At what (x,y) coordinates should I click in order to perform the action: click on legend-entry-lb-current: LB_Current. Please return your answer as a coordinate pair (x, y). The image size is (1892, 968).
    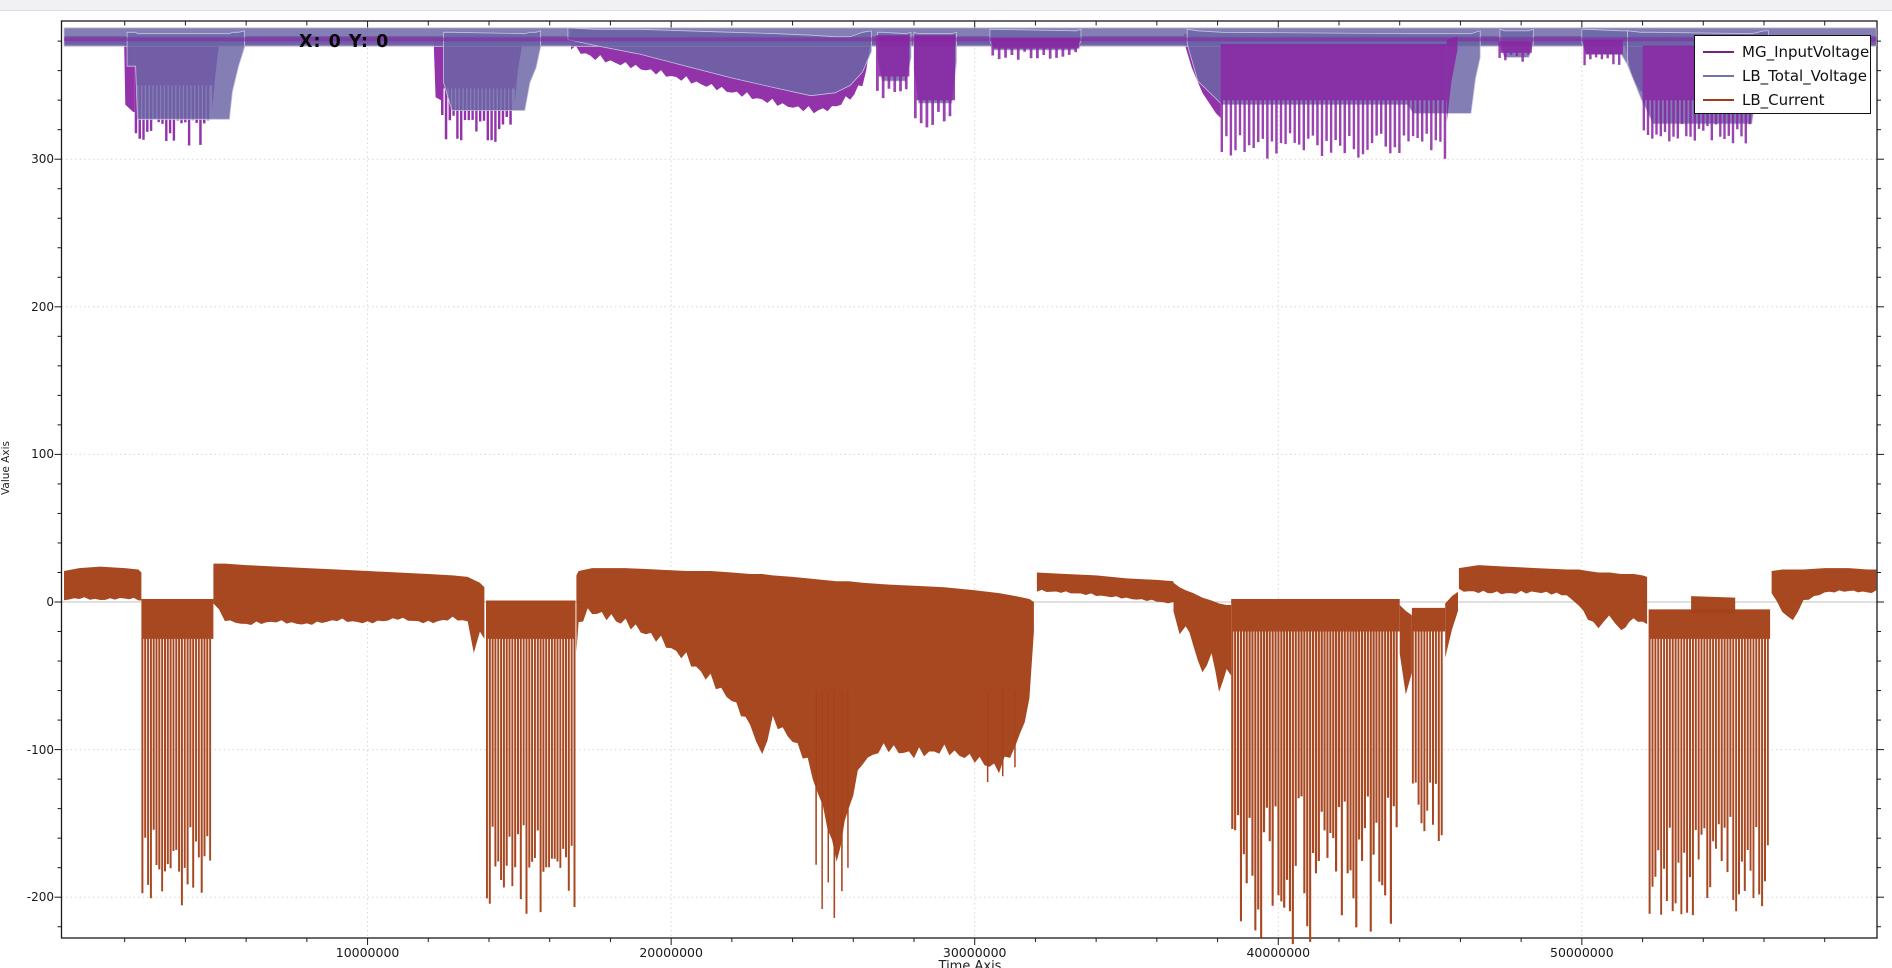
    Looking at the image, I should click on (1786, 100).